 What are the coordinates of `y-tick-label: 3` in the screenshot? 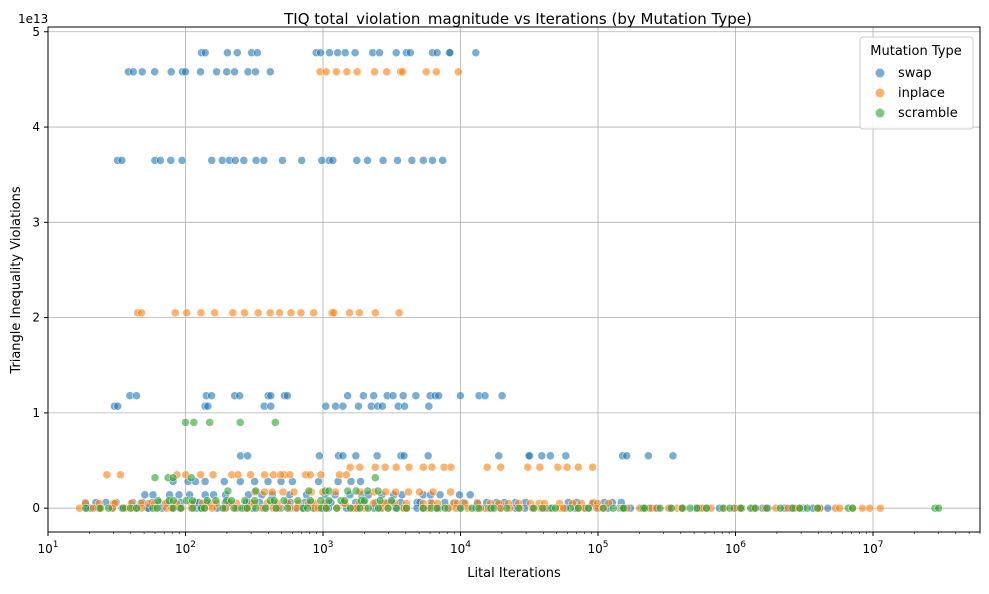 It's located at (36, 222).